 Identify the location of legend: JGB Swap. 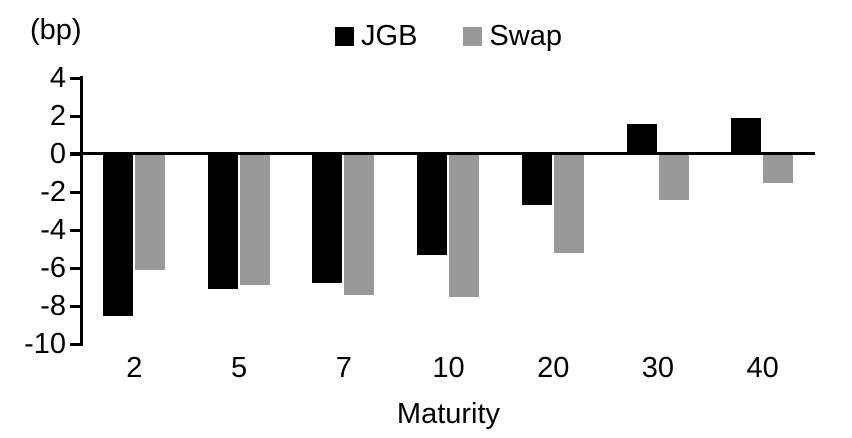
(448, 36).